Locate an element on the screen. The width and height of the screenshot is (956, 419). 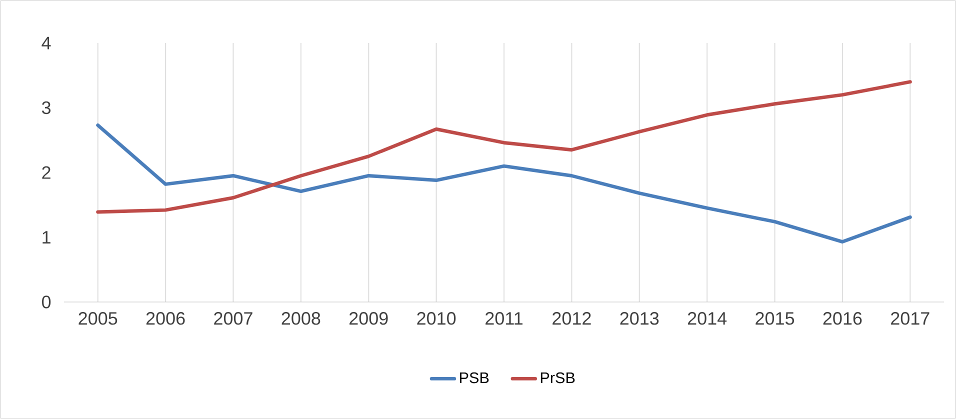
y-tick-label: 1 is located at coordinates (46, 237).